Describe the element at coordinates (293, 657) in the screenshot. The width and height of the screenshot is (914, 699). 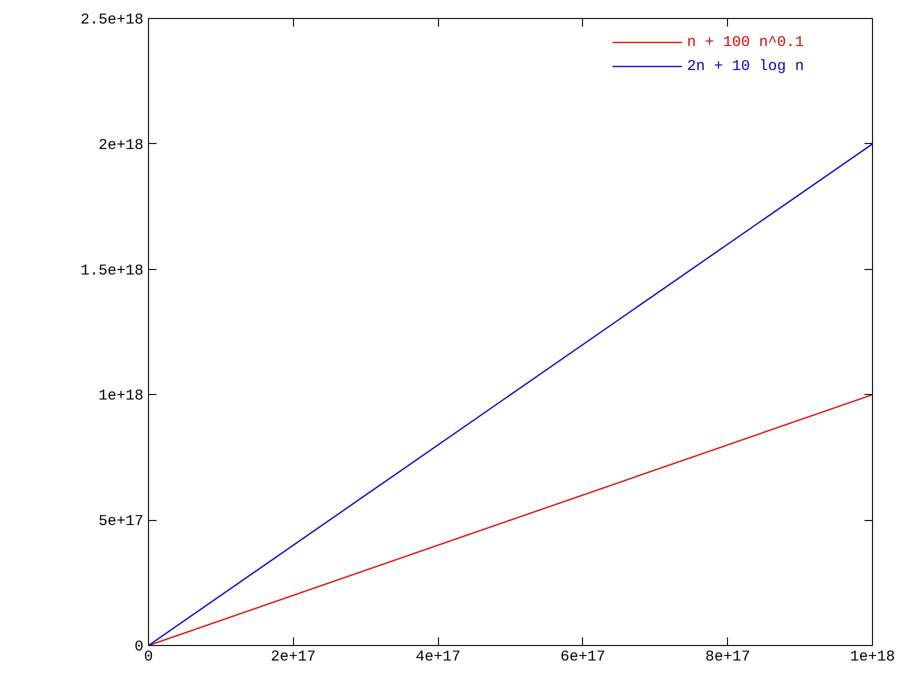
I see `x-tick-label: 2e+17` at that location.